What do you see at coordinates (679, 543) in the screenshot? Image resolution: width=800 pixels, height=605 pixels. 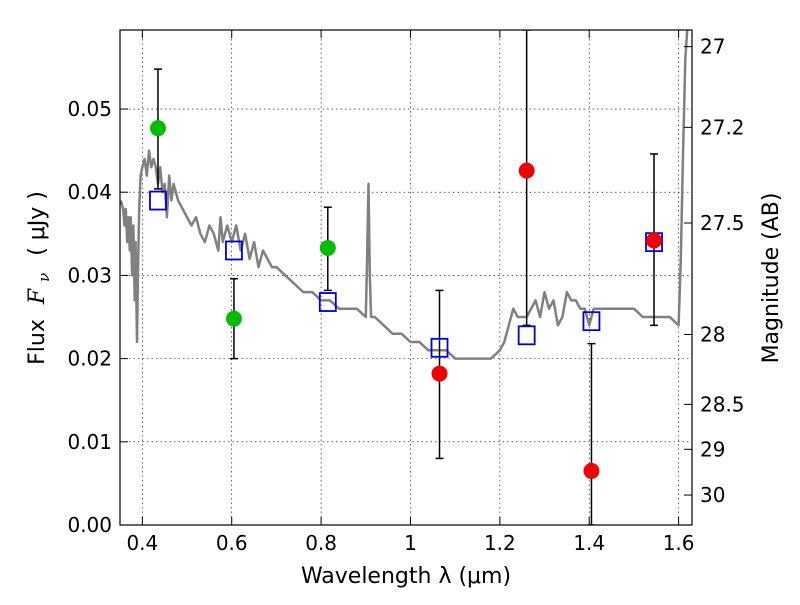 I see `x-tick-label: 1.6` at bounding box center [679, 543].